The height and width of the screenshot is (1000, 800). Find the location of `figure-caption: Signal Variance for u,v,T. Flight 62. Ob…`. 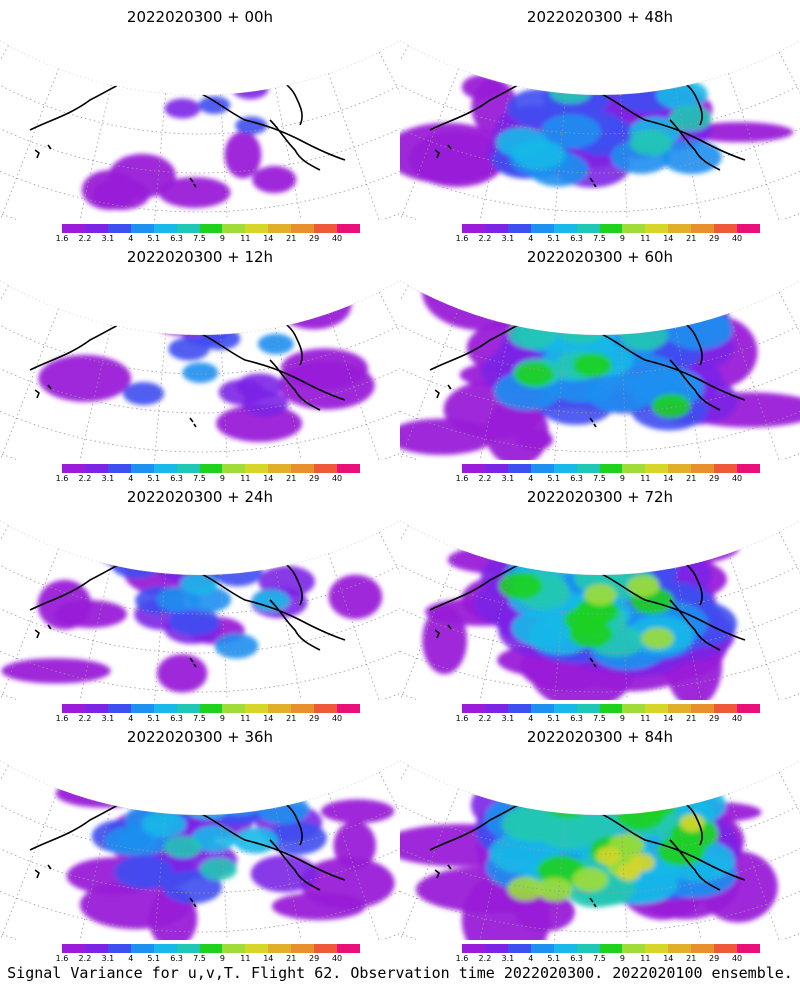

figure-caption: Signal Variance for u,v,T. Flight 62. Ob… is located at coordinates (400, 973).